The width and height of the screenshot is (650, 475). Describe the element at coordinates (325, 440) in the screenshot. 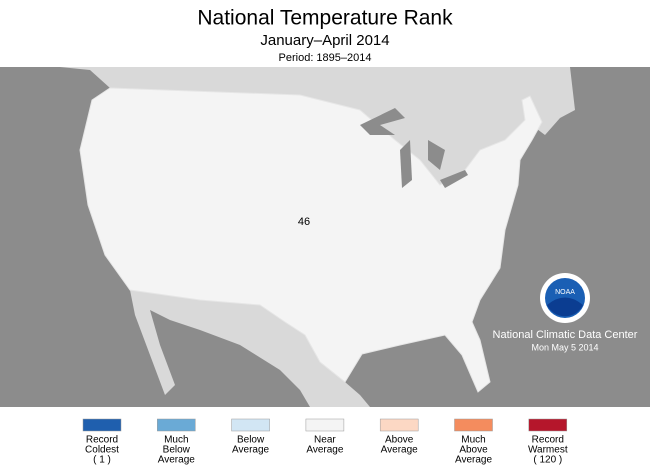

I see `legend-label: Near` at that location.